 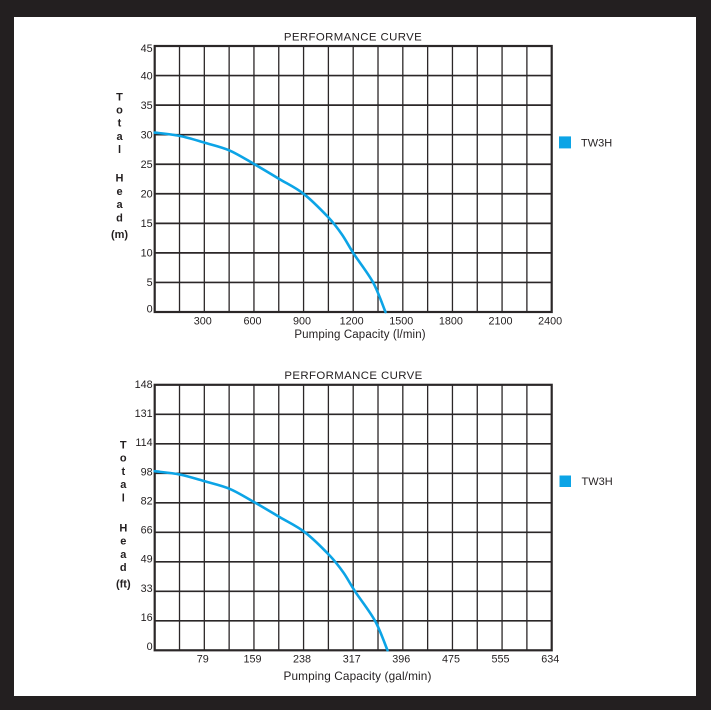 I want to click on svg-text: 900, so click(x=302, y=322).